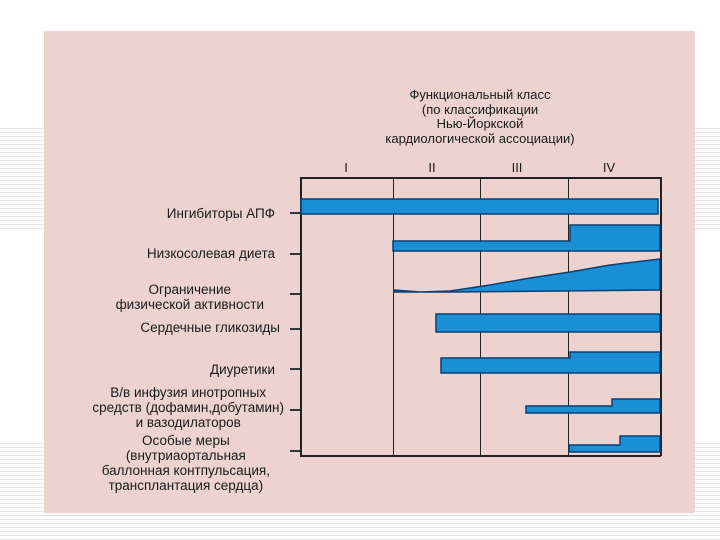 The height and width of the screenshot is (540, 720). Describe the element at coordinates (220, 213) in the screenshot. I see `row-label-ace-inhibitors: Ингибиторы АПФ` at that location.